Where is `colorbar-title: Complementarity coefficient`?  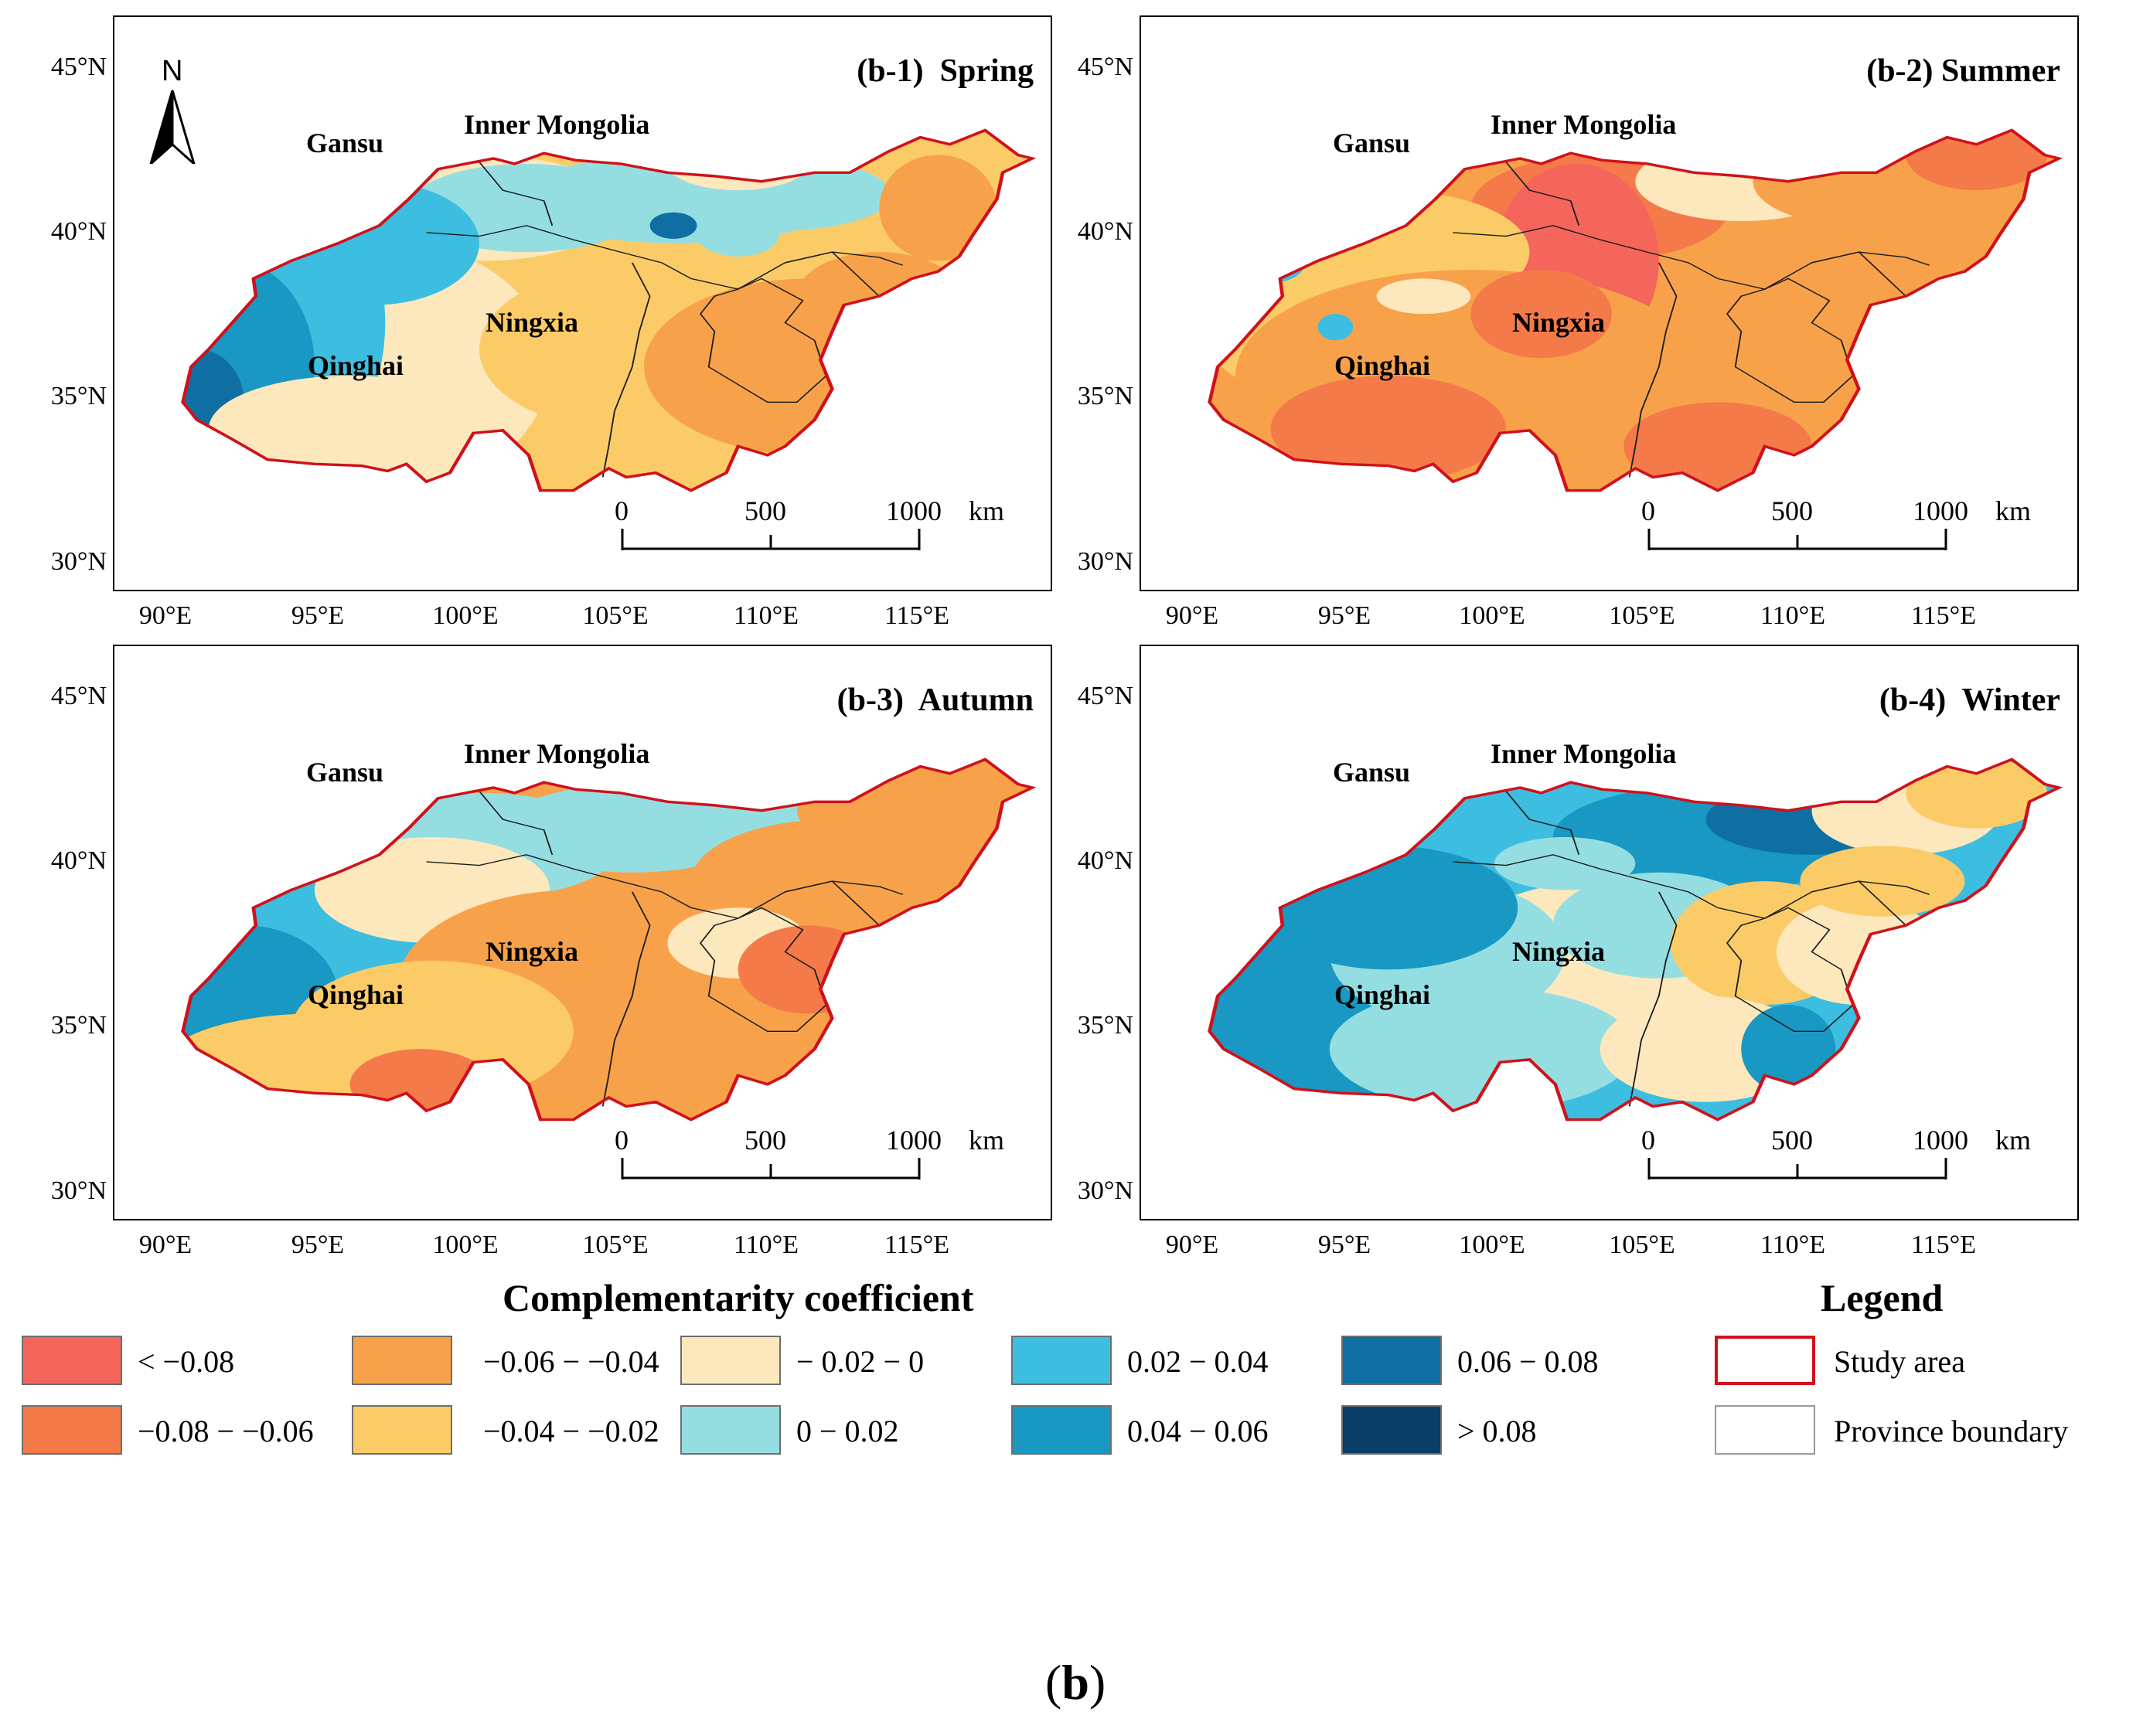
colorbar-title: Complementarity coefficient is located at coordinates (738, 1298).